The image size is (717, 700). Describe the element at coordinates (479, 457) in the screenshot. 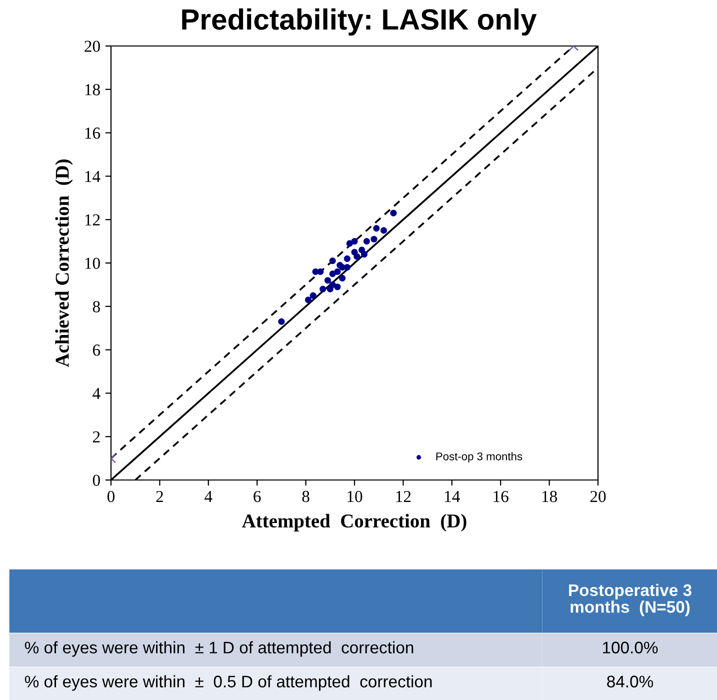

I see `legend-label: Post-op 3 months` at that location.